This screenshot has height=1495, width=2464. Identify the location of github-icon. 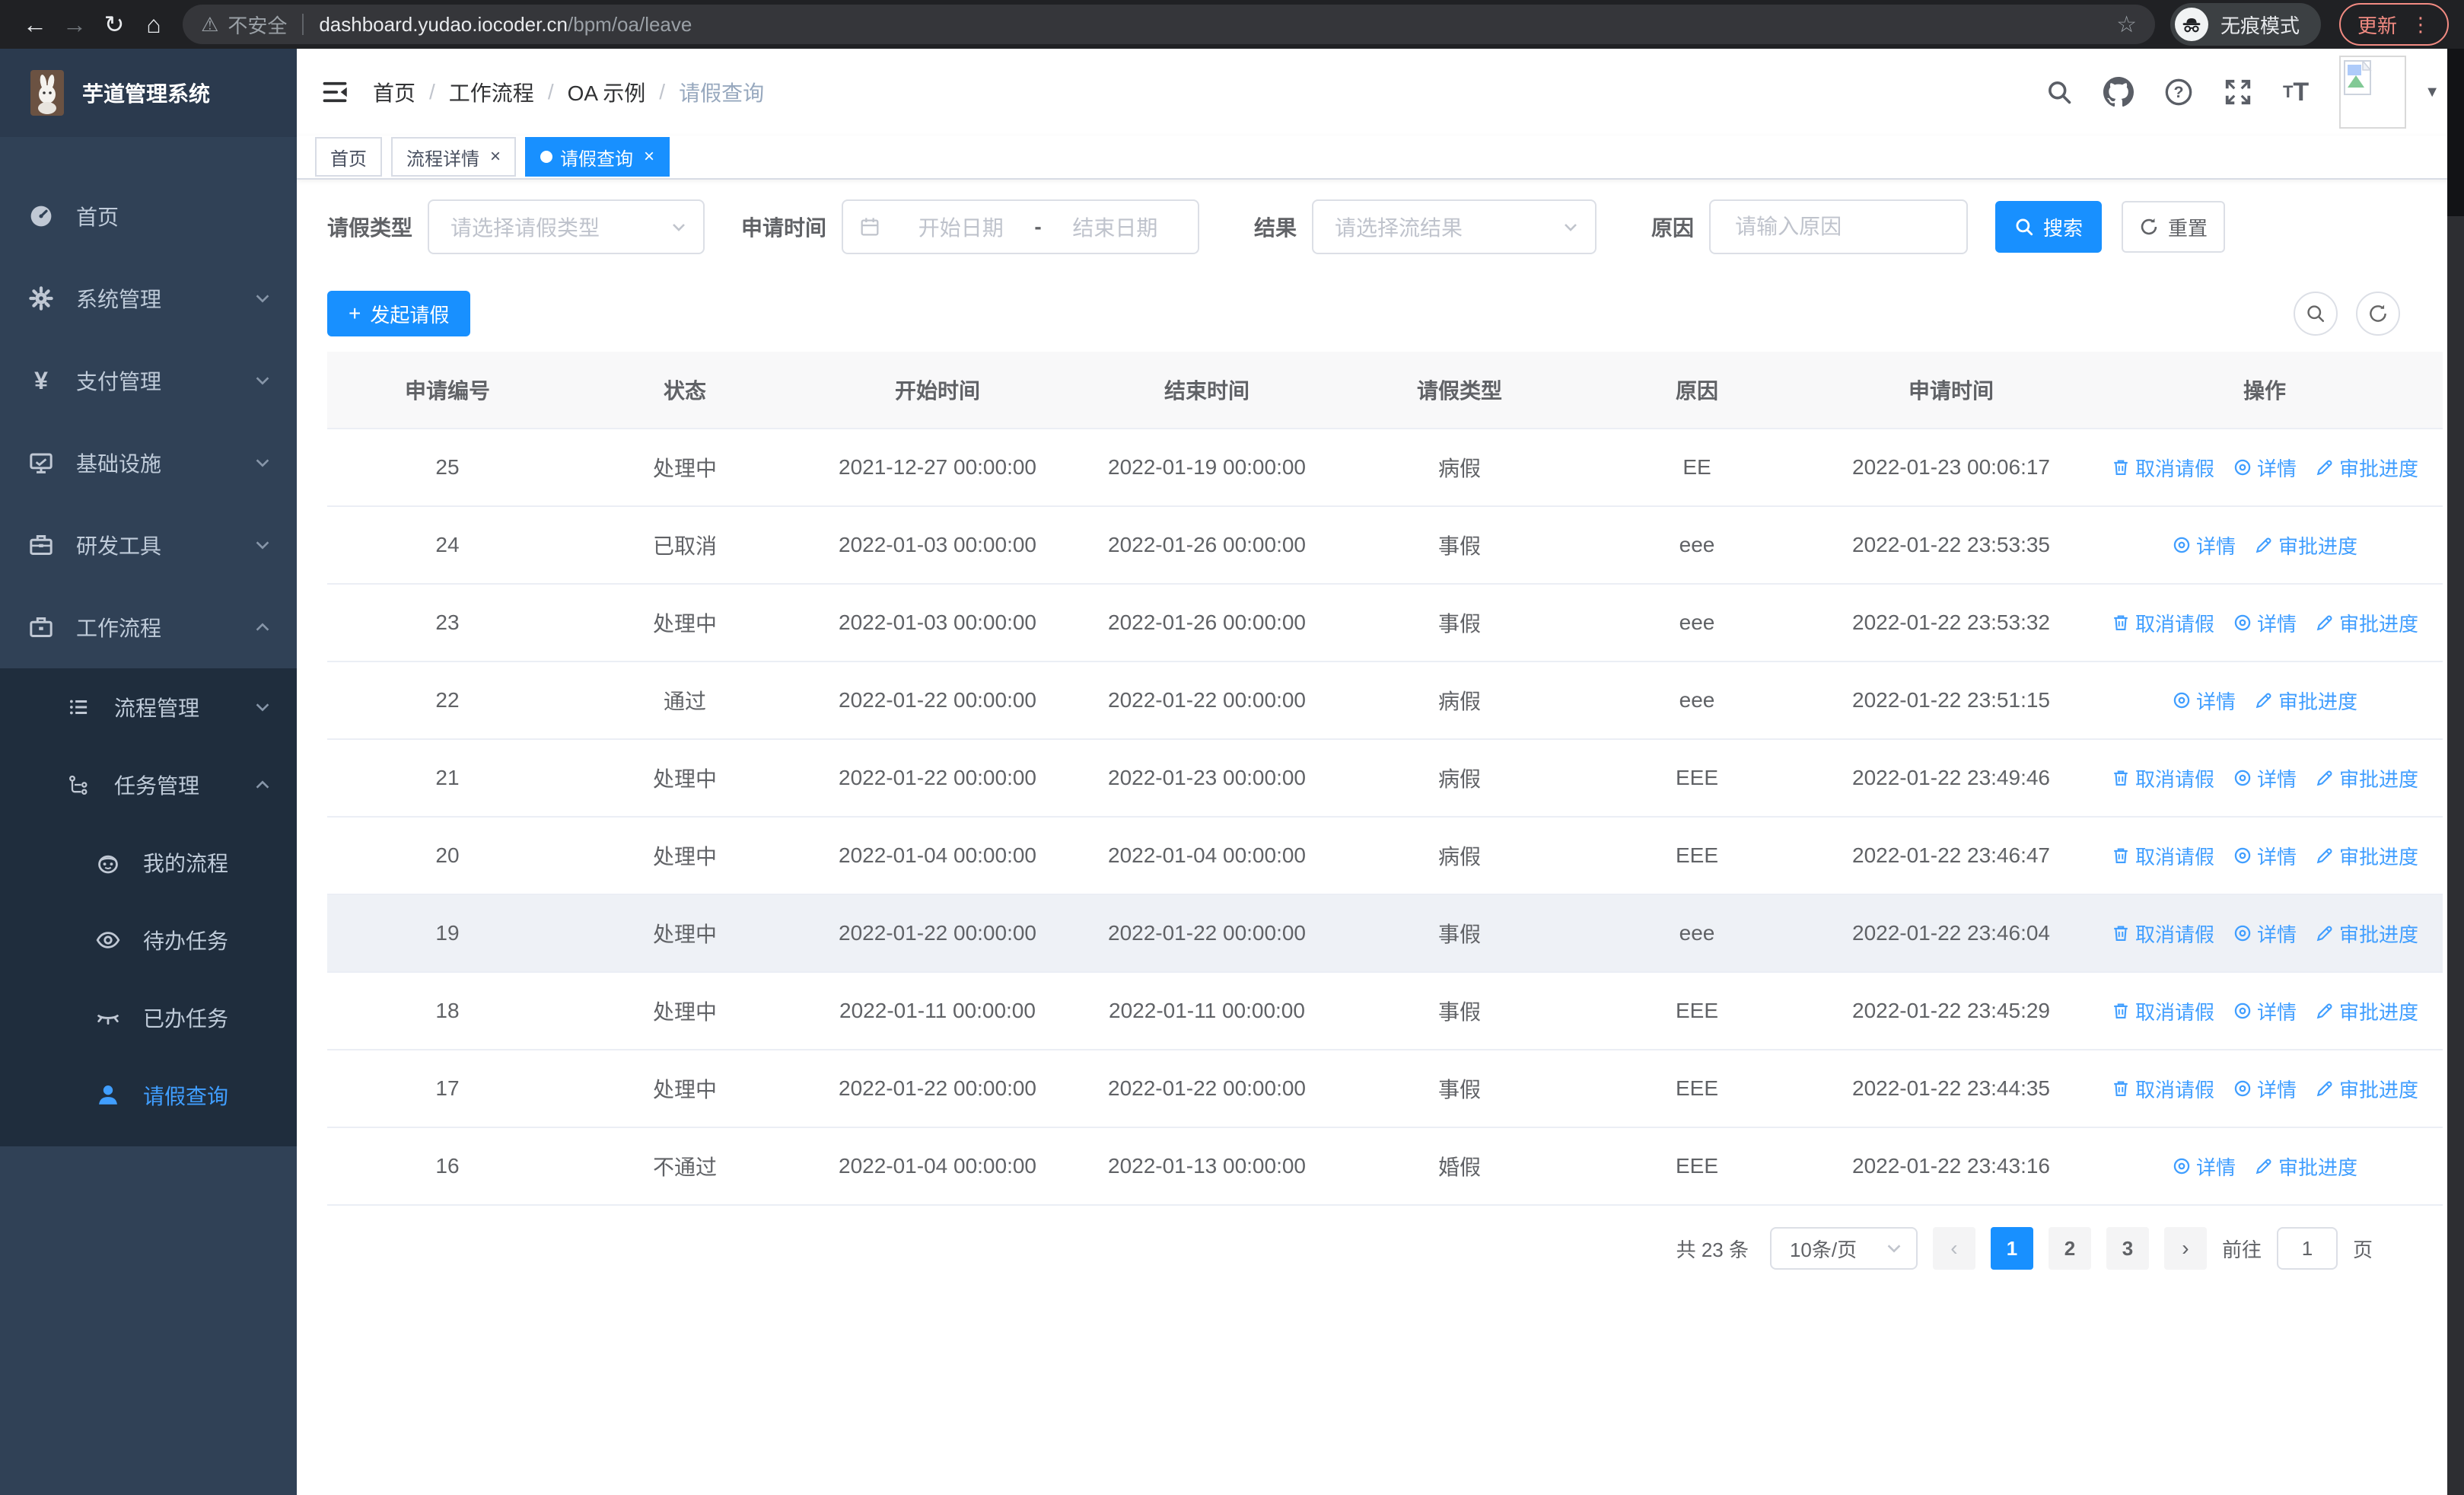
(2118, 92).